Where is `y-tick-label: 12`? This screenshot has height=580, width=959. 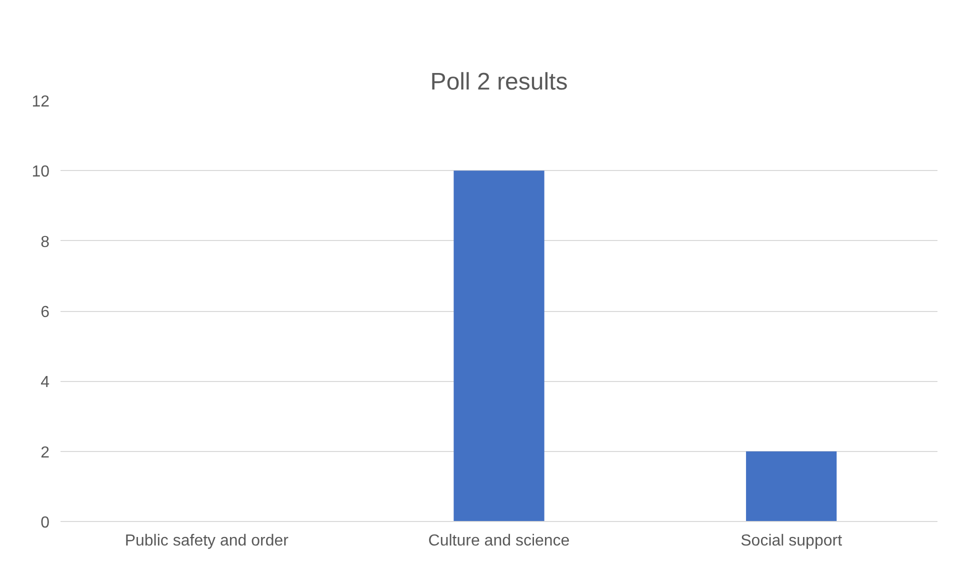
y-tick-label: 12 is located at coordinates (41, 102).